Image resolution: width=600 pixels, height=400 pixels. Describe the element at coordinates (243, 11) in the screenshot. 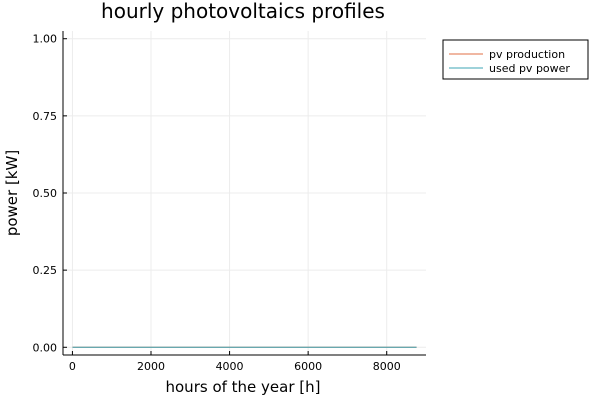

I see `chart-title: hourly photovoltaics profiles` at that location.